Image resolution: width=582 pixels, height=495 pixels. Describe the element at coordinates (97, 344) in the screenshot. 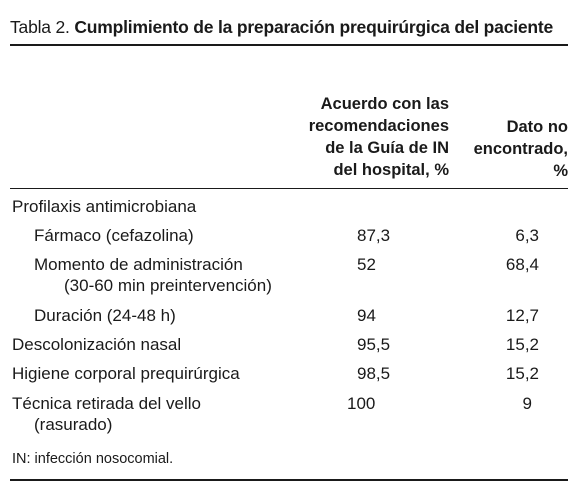

I see `row-label: Descolonización nasal` at that location.